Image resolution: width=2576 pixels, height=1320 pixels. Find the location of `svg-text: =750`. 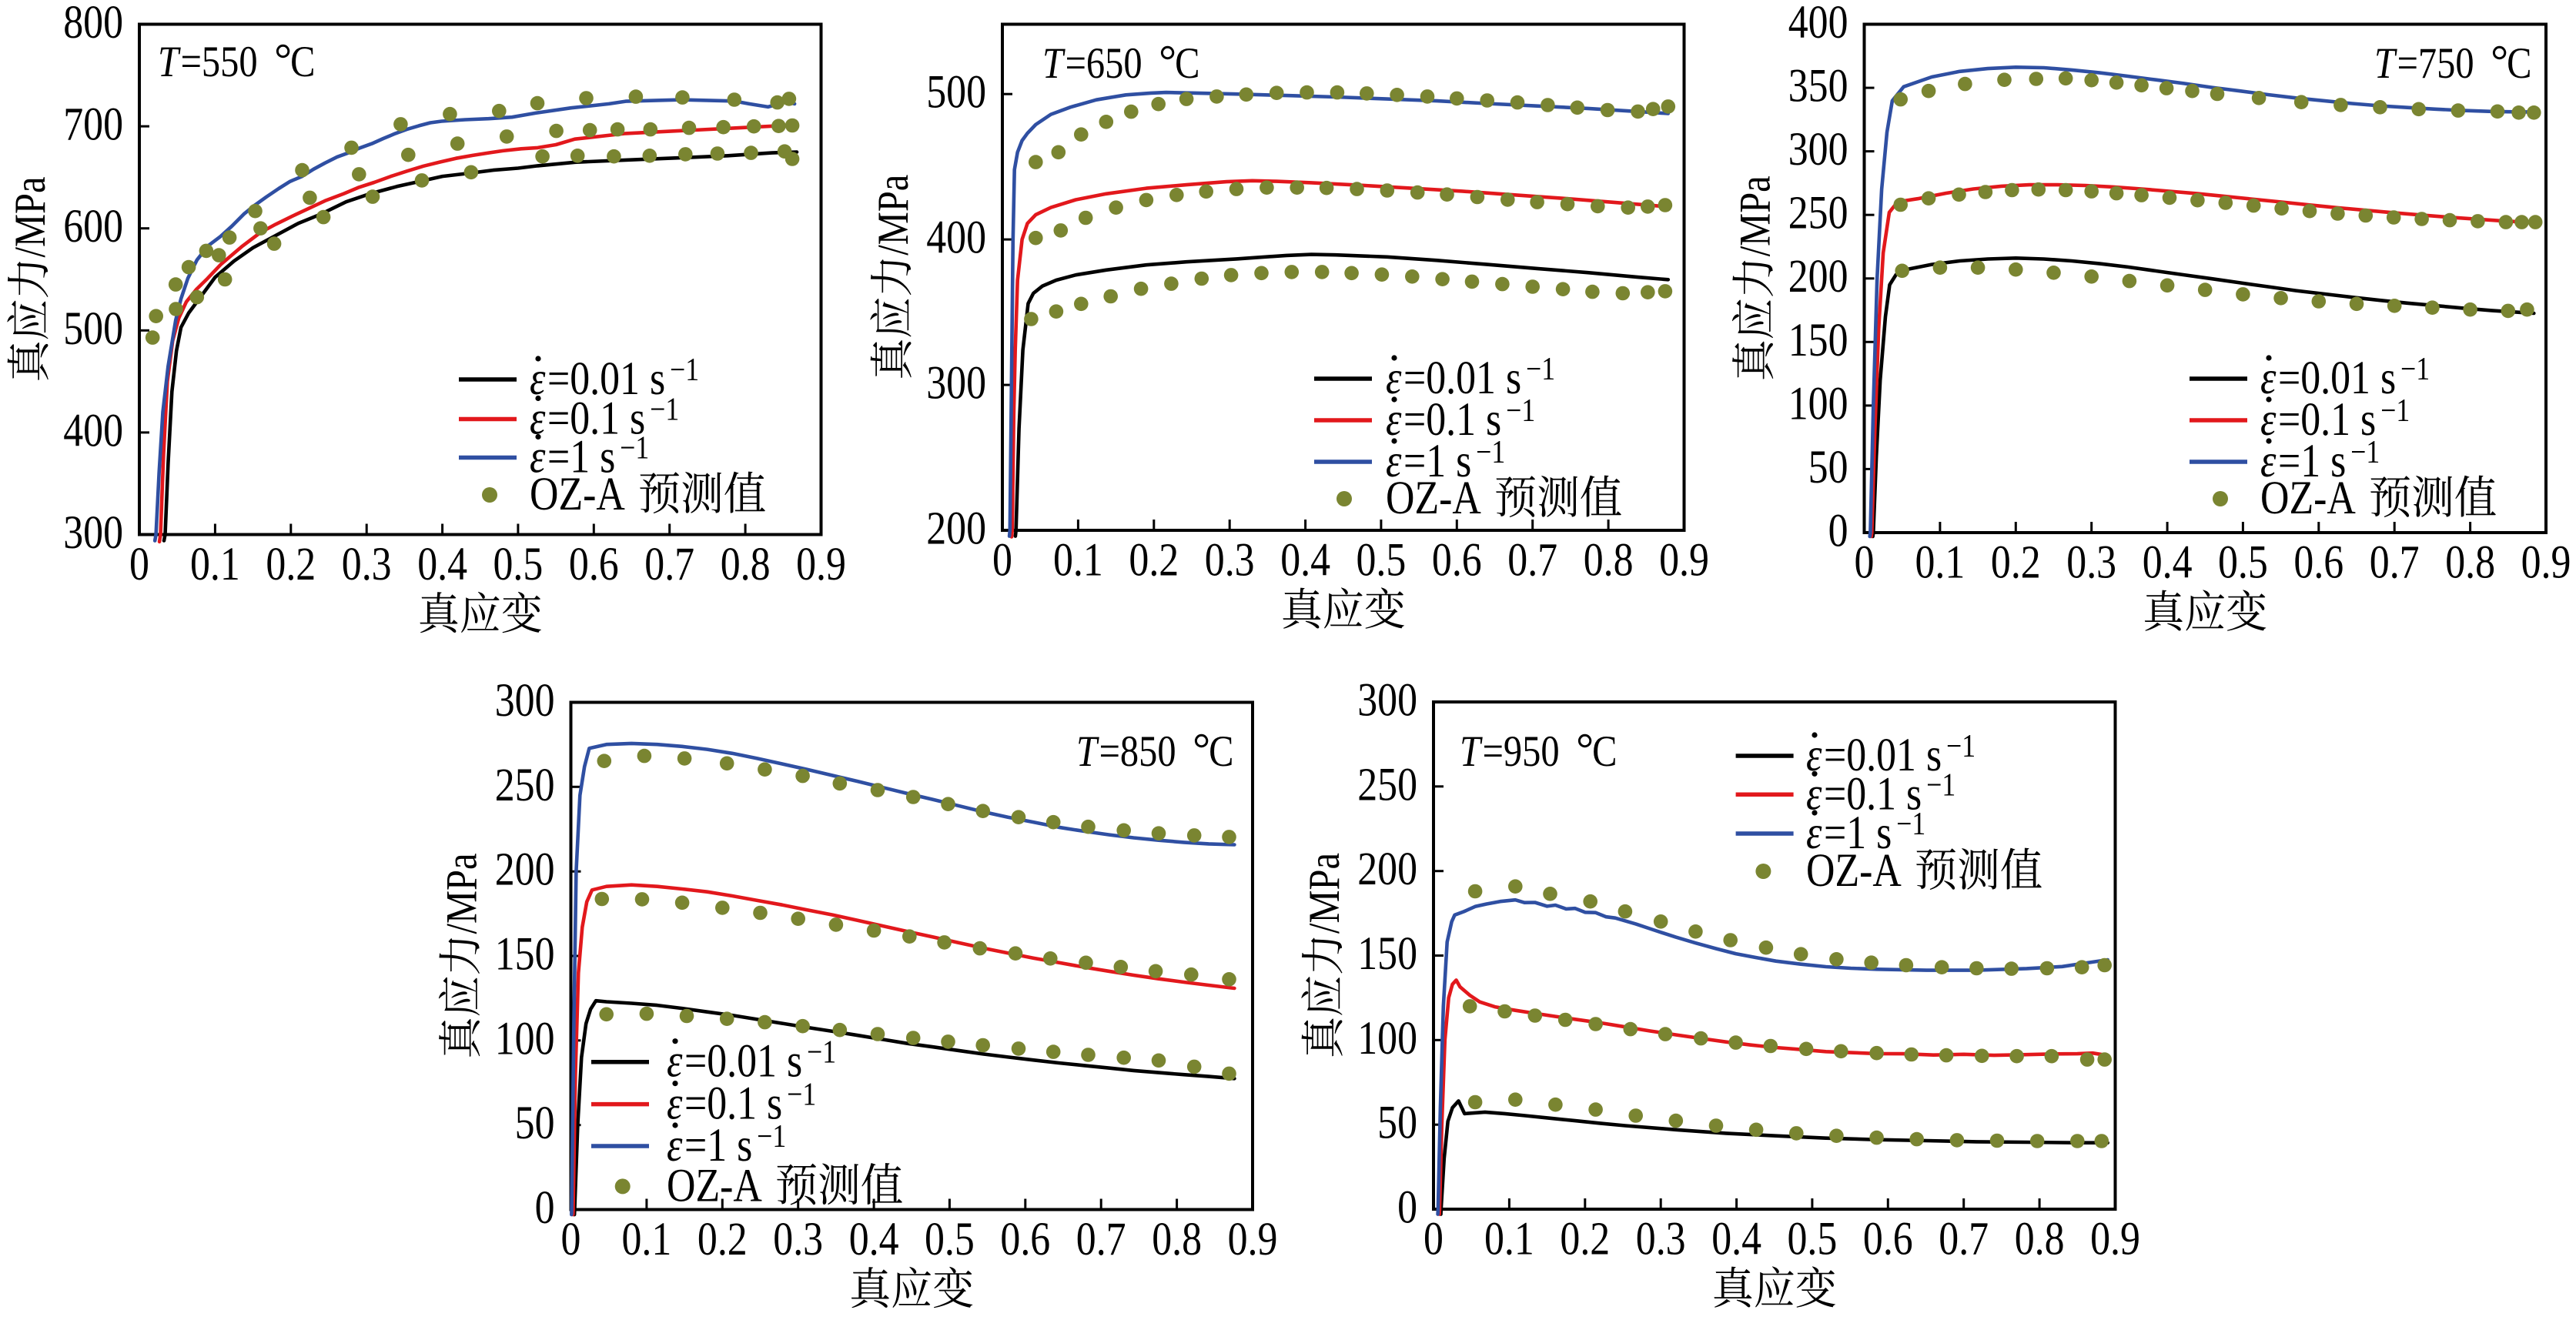

svg-text: =750 is located at coordinates (2435, 63).